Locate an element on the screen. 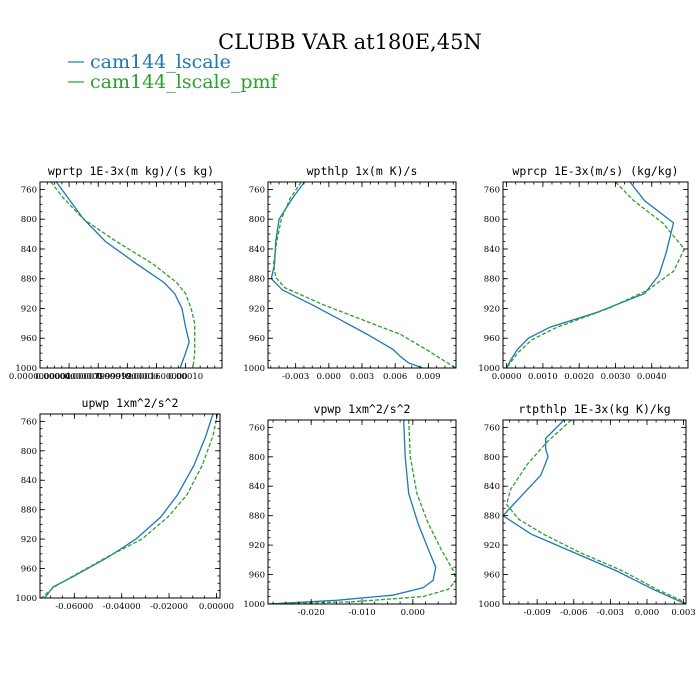  panel-title-rtpthlp: rtpthlp 1E-3x(kg K)/kg is located at coordinates (594, 409).